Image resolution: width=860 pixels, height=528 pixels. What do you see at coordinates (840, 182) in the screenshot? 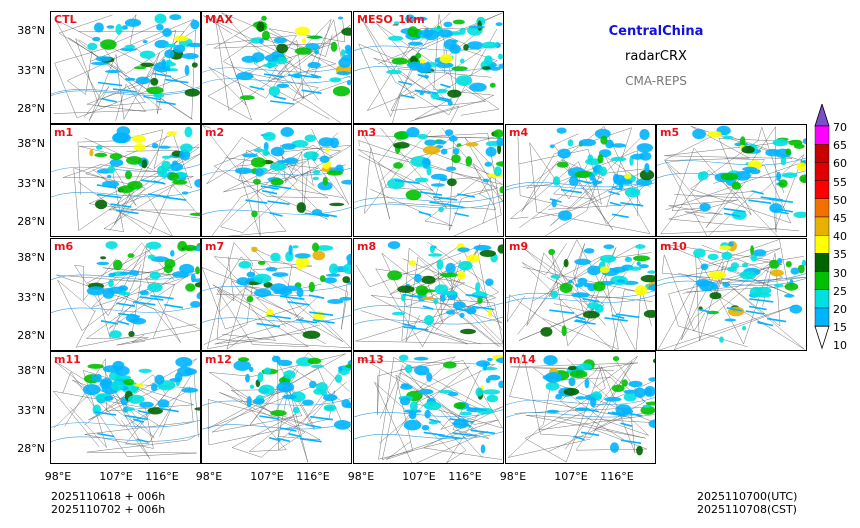
I see `colorbar-level-label: 55` at bounding box center [840, 182].